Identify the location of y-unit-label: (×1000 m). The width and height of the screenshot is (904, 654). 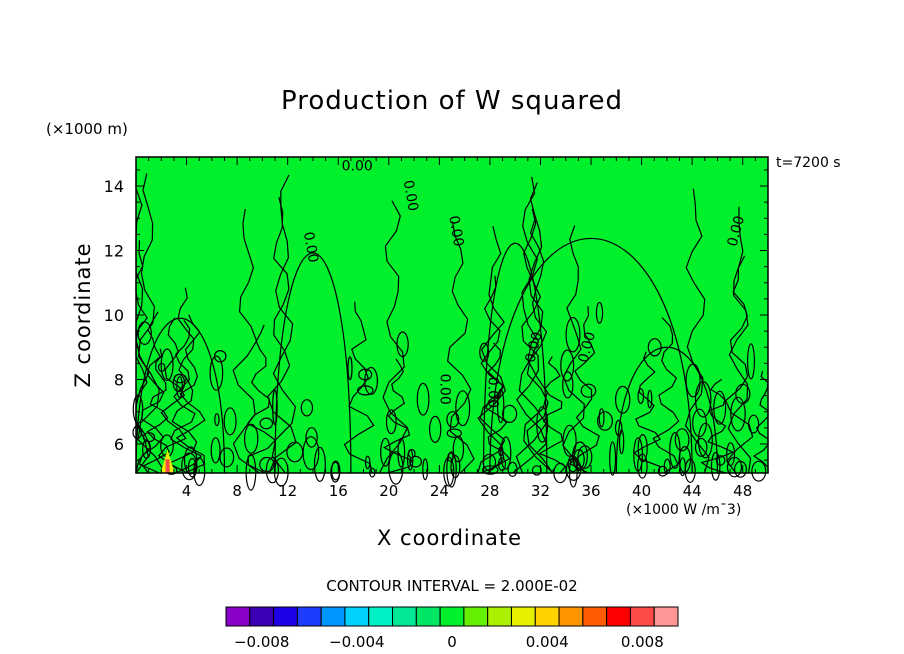
(87, 129).